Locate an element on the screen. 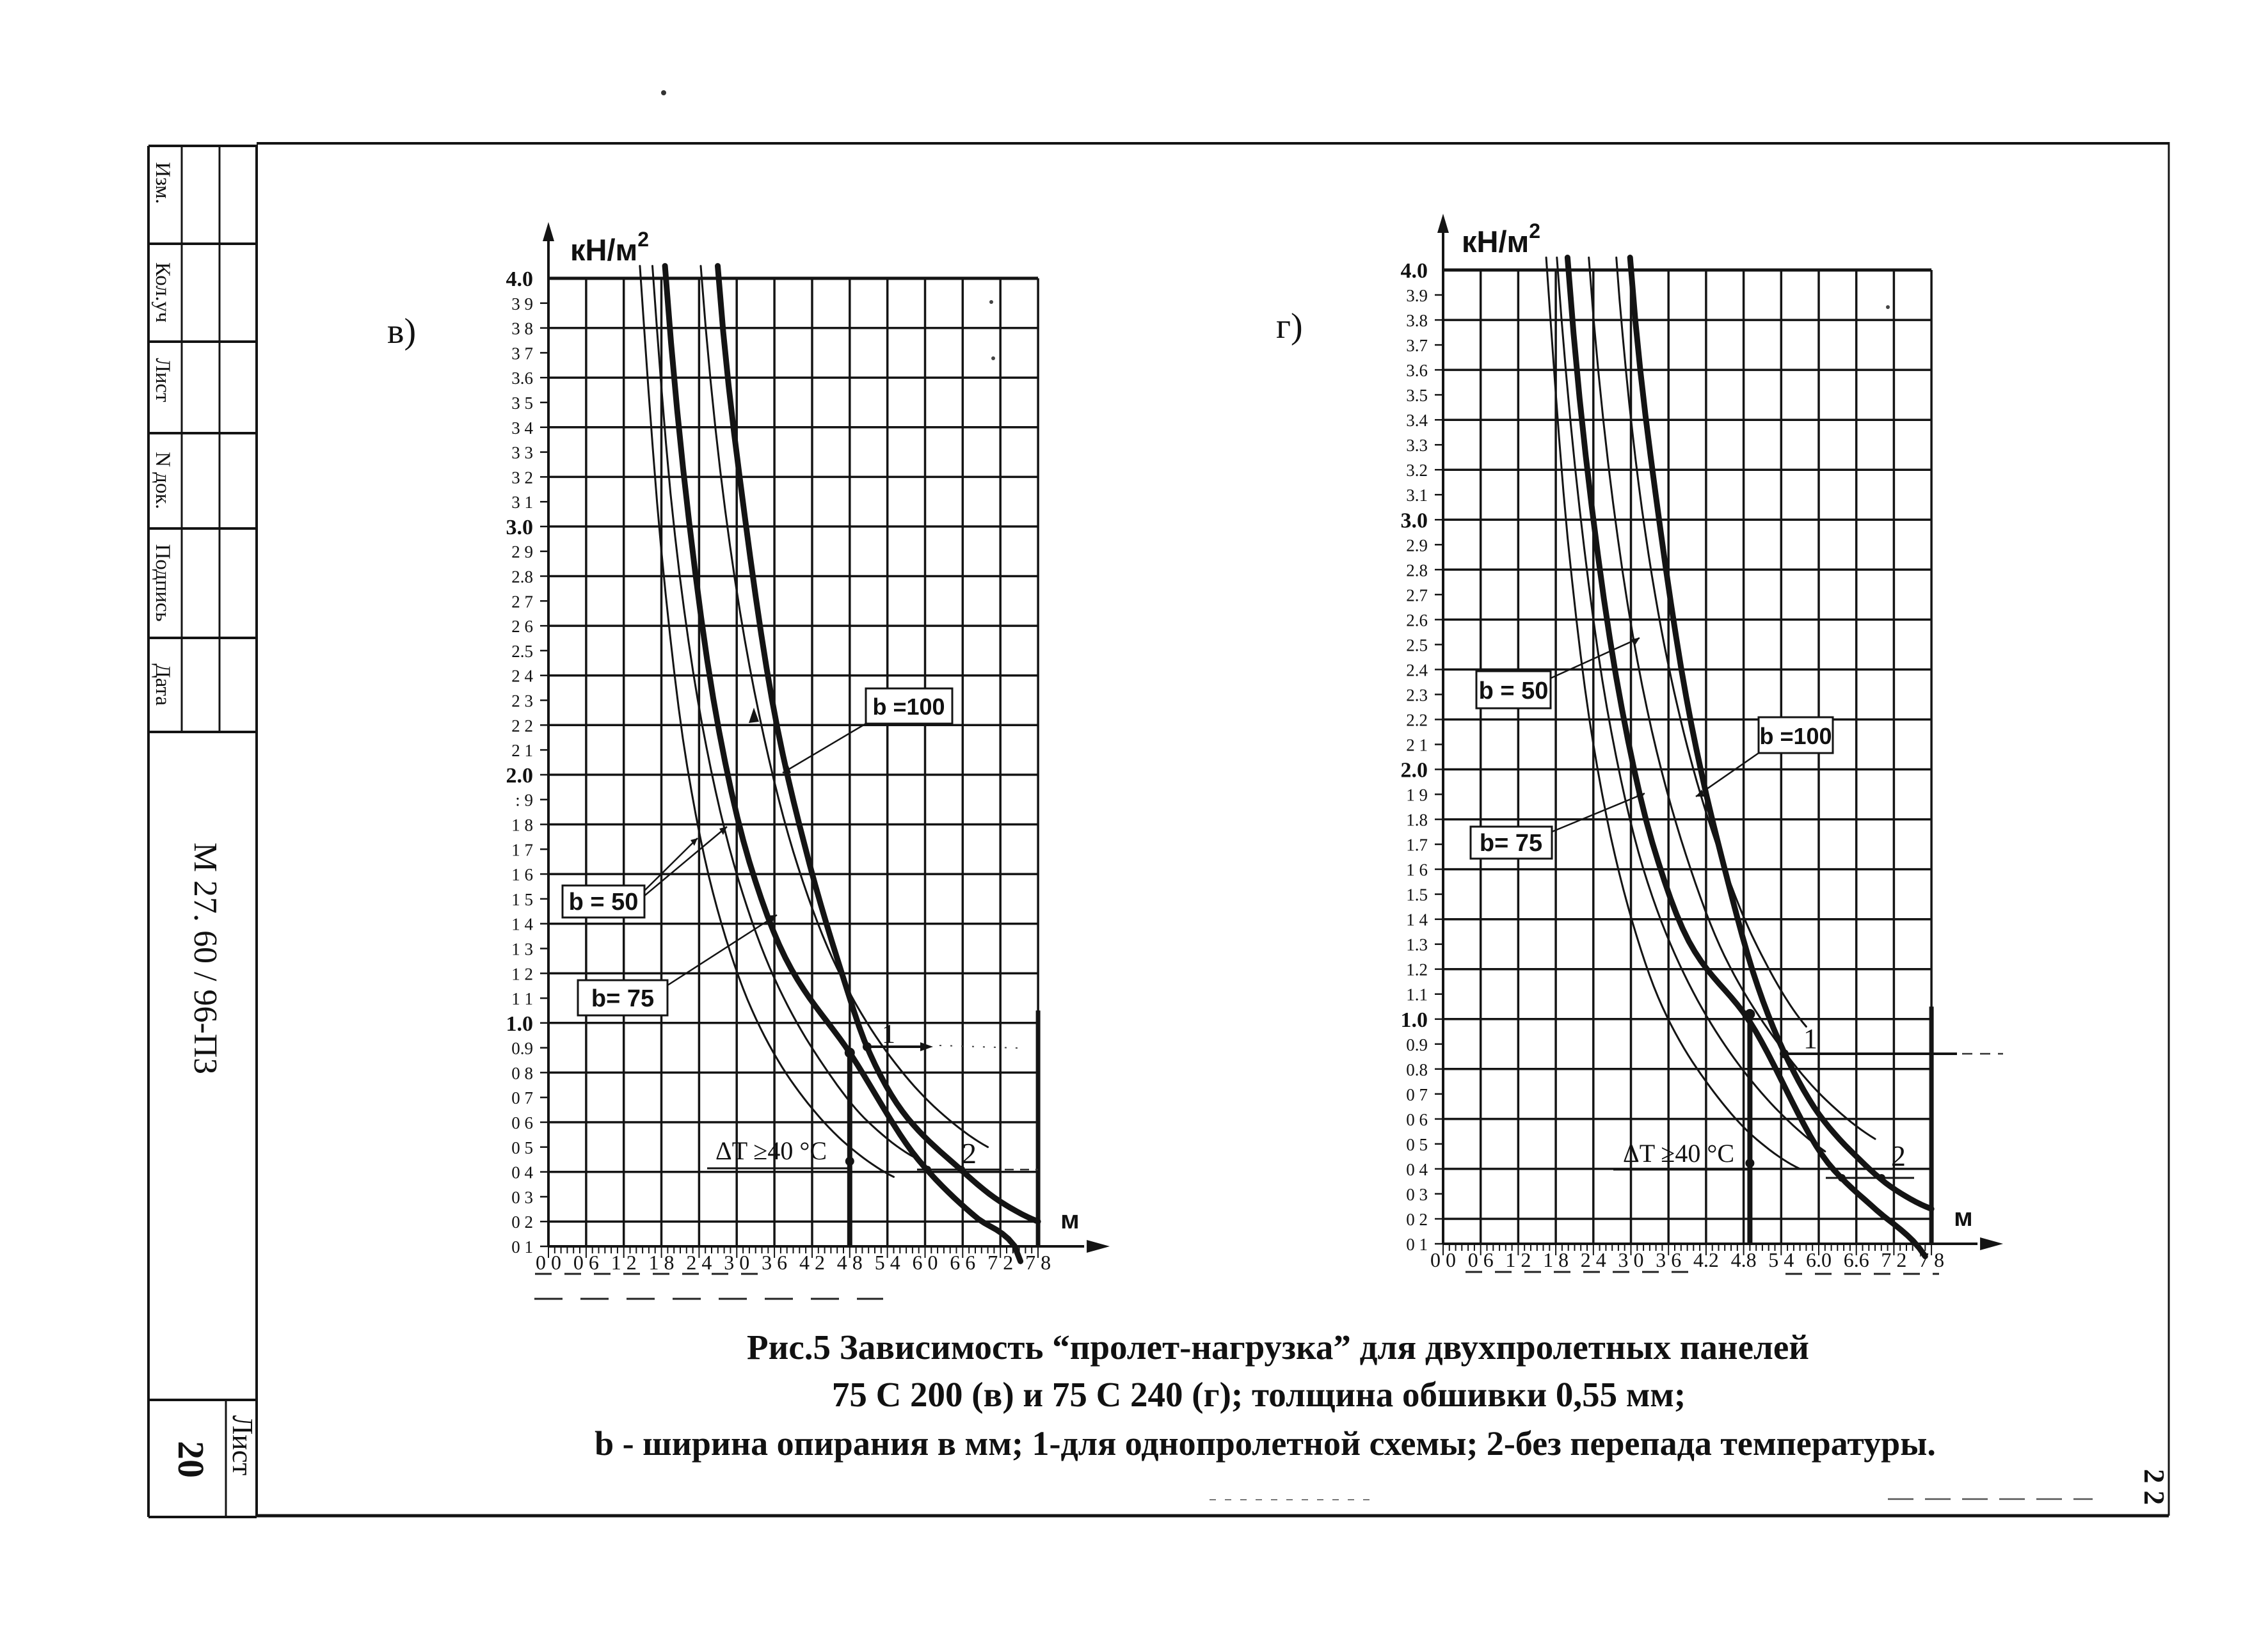 This screenshot has height=1636, width=2268. svg-text: 3.1 is located at coordinates (1417, 496).